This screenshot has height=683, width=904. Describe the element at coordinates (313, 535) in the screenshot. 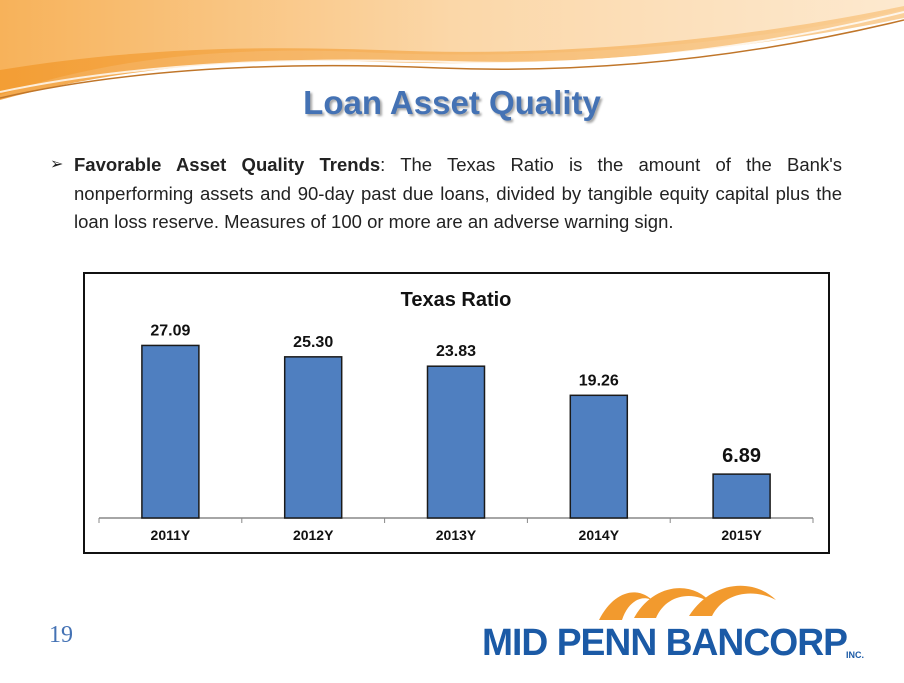

I see `x-tick-label-2012Y: 2012Y` at that location.